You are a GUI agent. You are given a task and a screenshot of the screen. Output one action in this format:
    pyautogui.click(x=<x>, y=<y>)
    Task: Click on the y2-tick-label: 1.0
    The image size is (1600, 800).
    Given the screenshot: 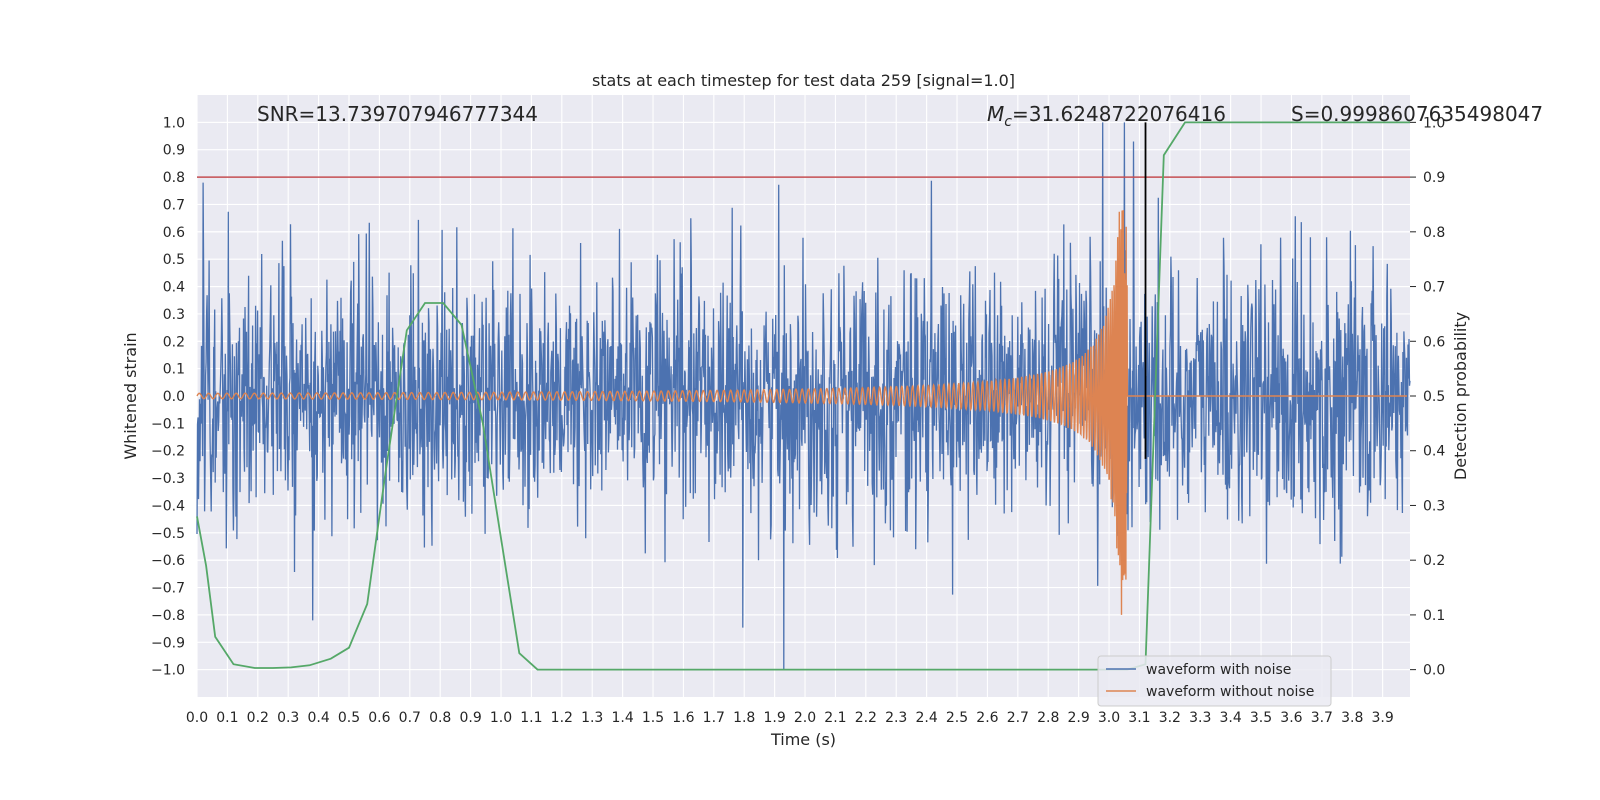 What is the action you would take?
    pyautogui.click(x=1434, y=123)
    